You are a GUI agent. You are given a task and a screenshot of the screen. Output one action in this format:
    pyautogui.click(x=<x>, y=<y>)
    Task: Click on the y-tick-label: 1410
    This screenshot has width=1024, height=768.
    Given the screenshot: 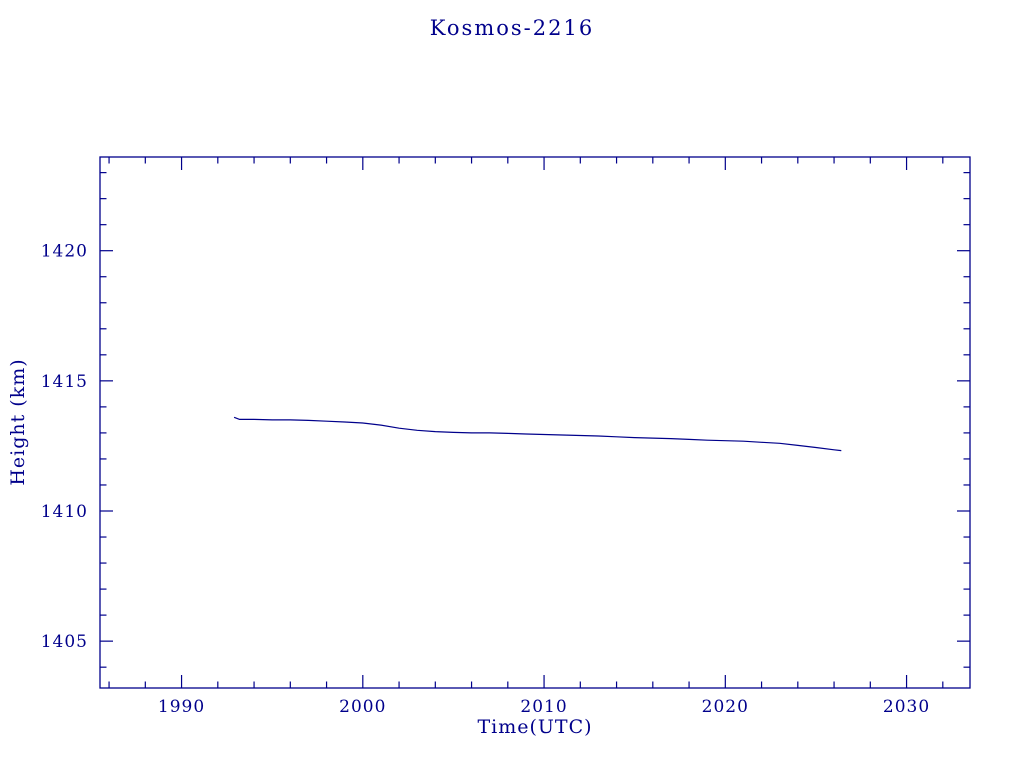 What is the action you would take?
    pyautogui.click(x=64, y=512)
    